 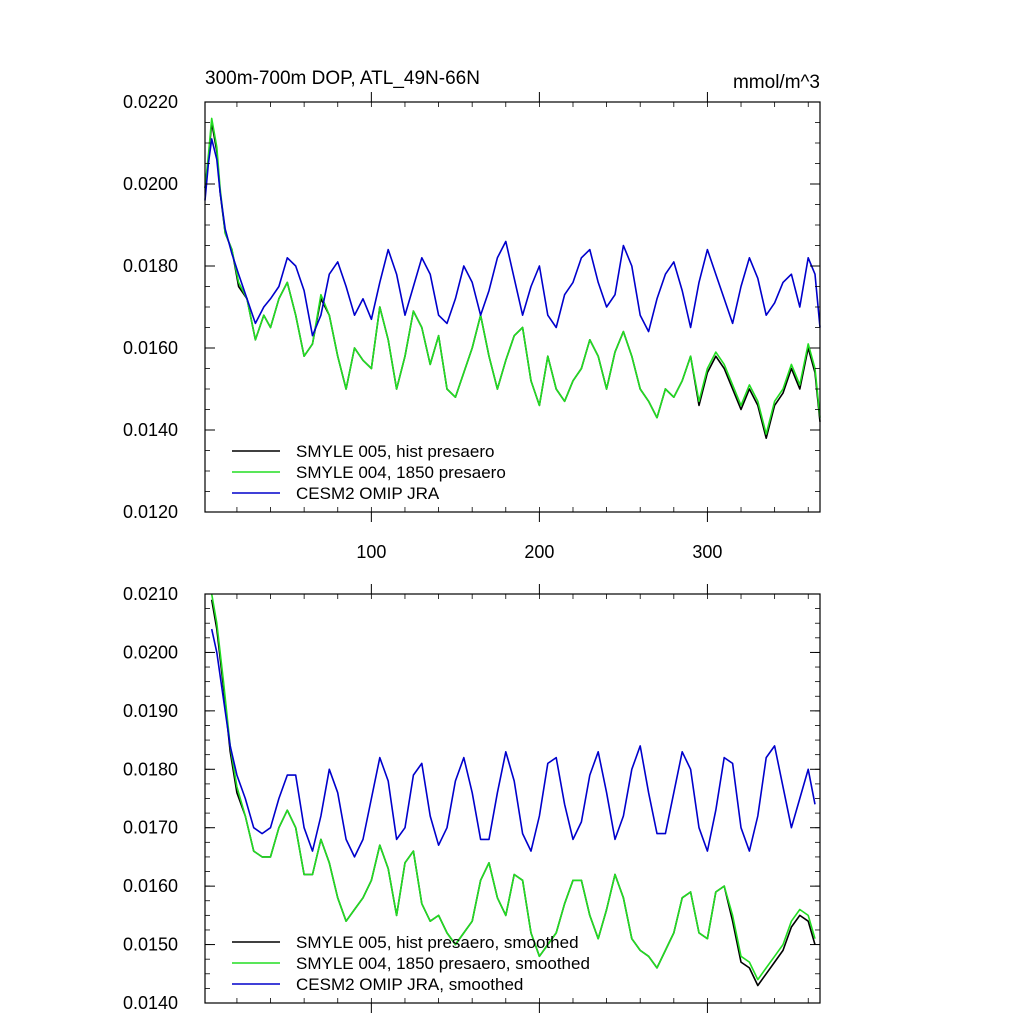 I want to click on legend-label-3: CESM2 OMIP JRA, smoothed, so click(x=409, y=984).